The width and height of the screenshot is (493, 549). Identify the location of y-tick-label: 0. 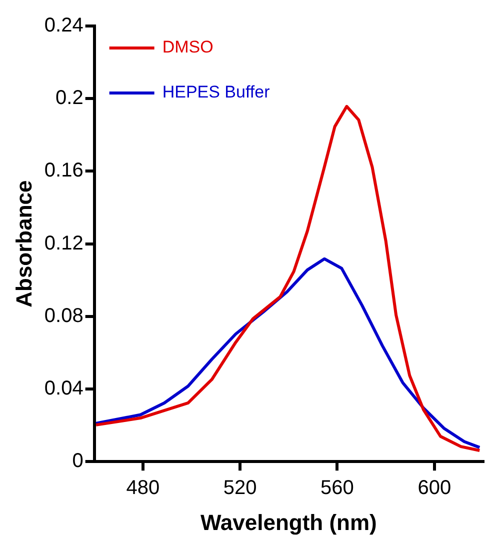
(78, 461).